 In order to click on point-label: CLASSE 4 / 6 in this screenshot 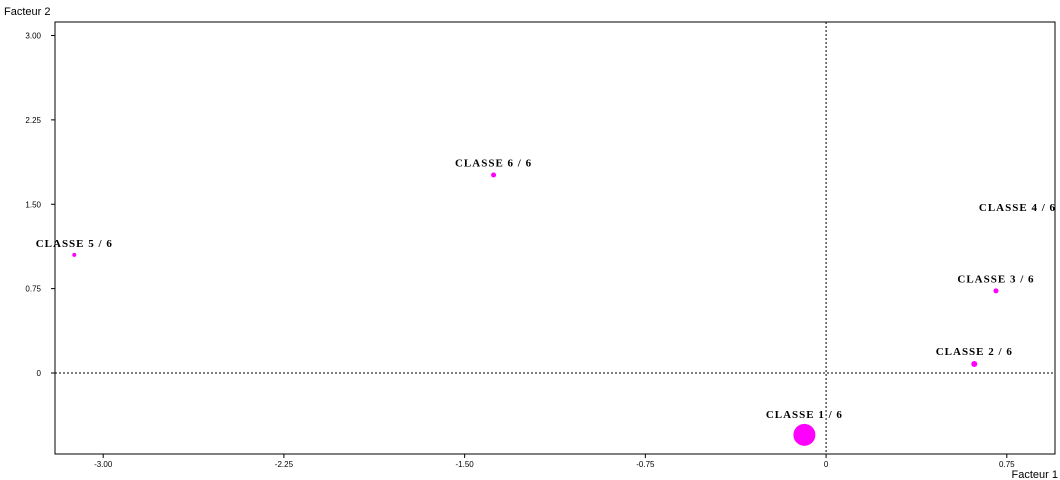, I will do `click(1017, 208)`.